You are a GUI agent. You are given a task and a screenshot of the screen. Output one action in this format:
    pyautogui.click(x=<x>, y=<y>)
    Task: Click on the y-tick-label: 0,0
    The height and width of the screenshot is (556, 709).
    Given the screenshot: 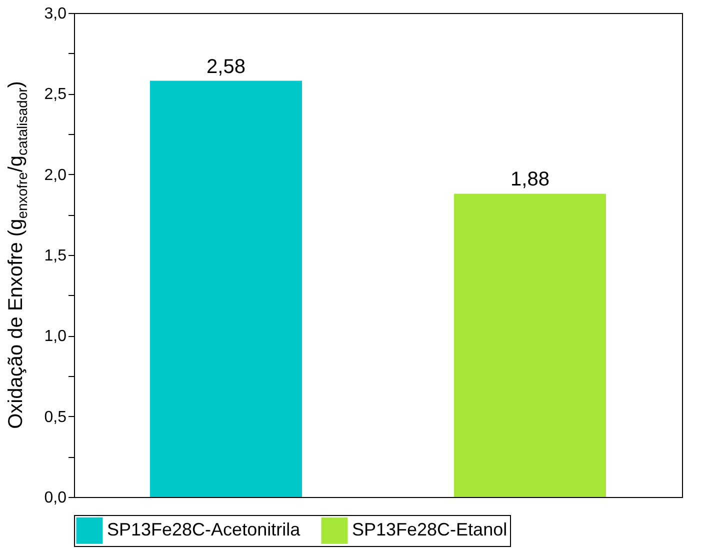 What is the action you would take?
    pyautogui.click(x=55, y=498)
    